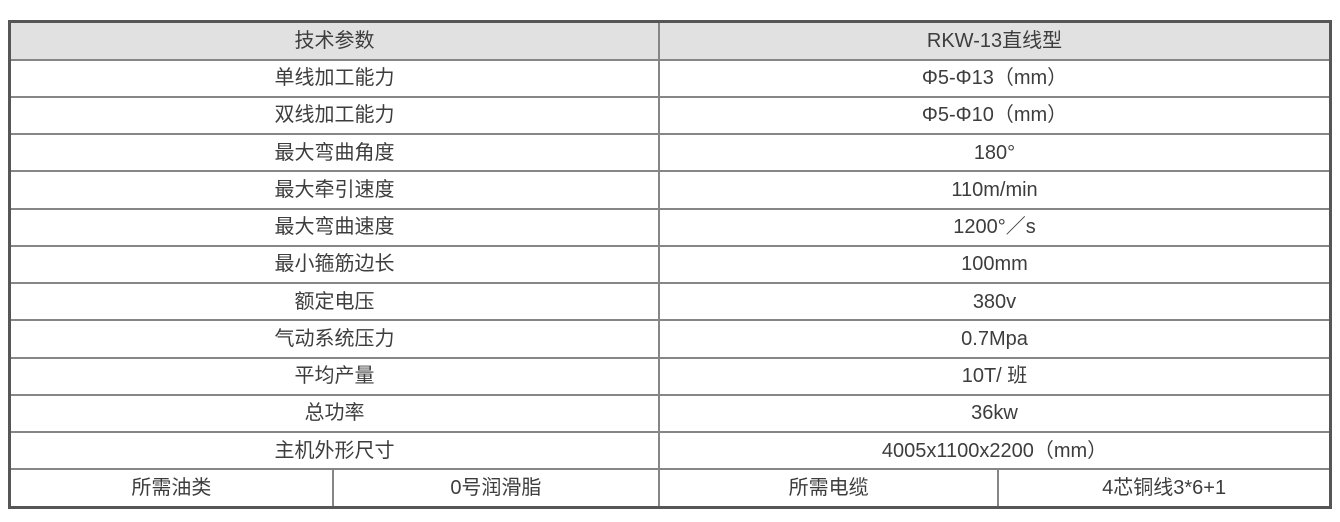 Image resolution: width=1340 pixels, height=522 pixels. I want to click on row-label: 额定电压, so click(334, 302).